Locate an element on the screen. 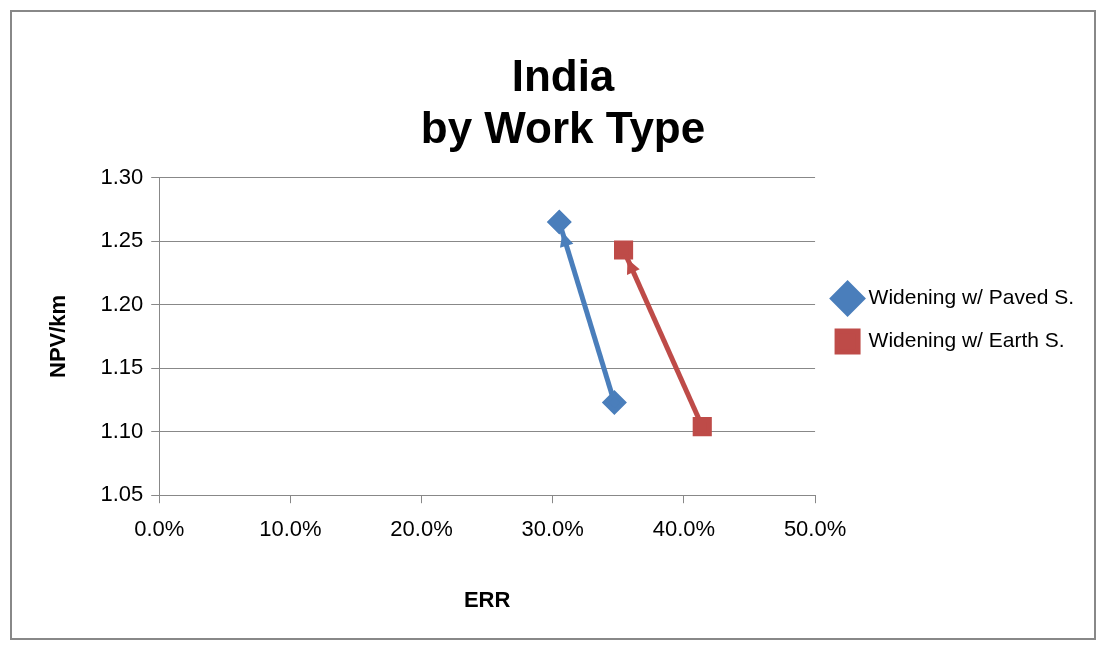  legend-label: Widening w/ Earth S. is located at coordinates (966, 340).